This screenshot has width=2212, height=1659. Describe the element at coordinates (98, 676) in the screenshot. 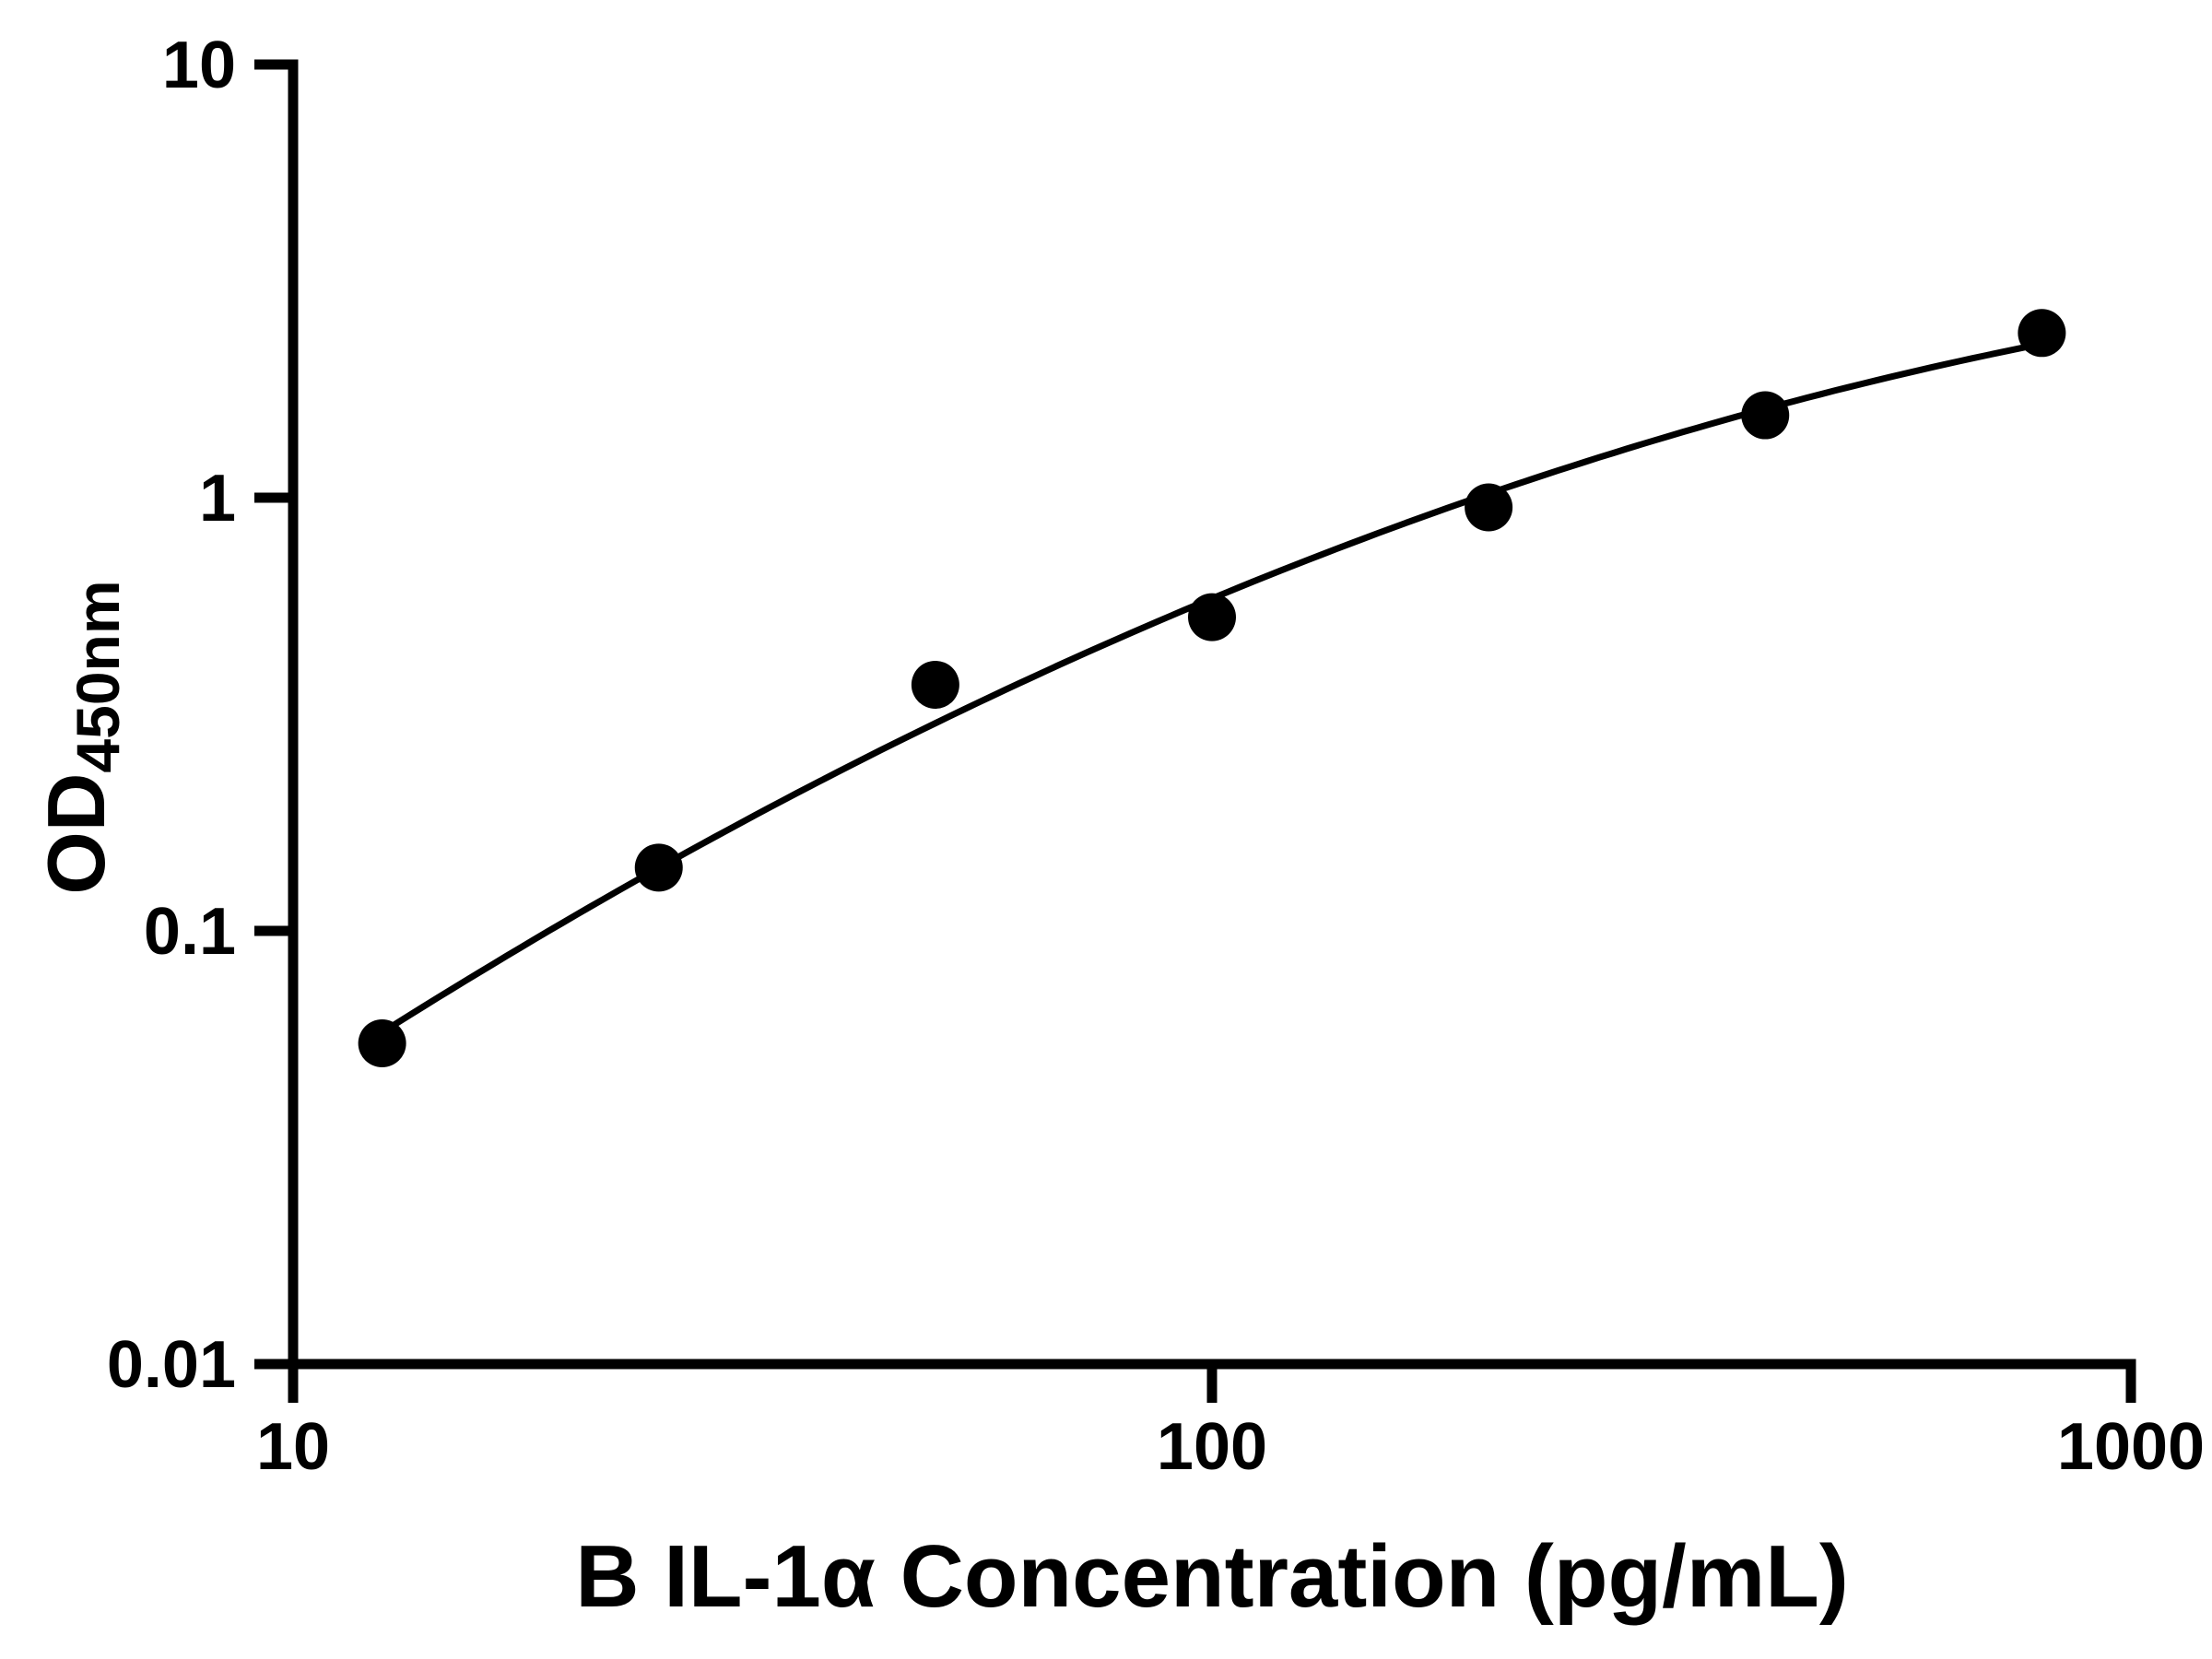

I see `y-axis-title-subscript: 450nm` at that location.